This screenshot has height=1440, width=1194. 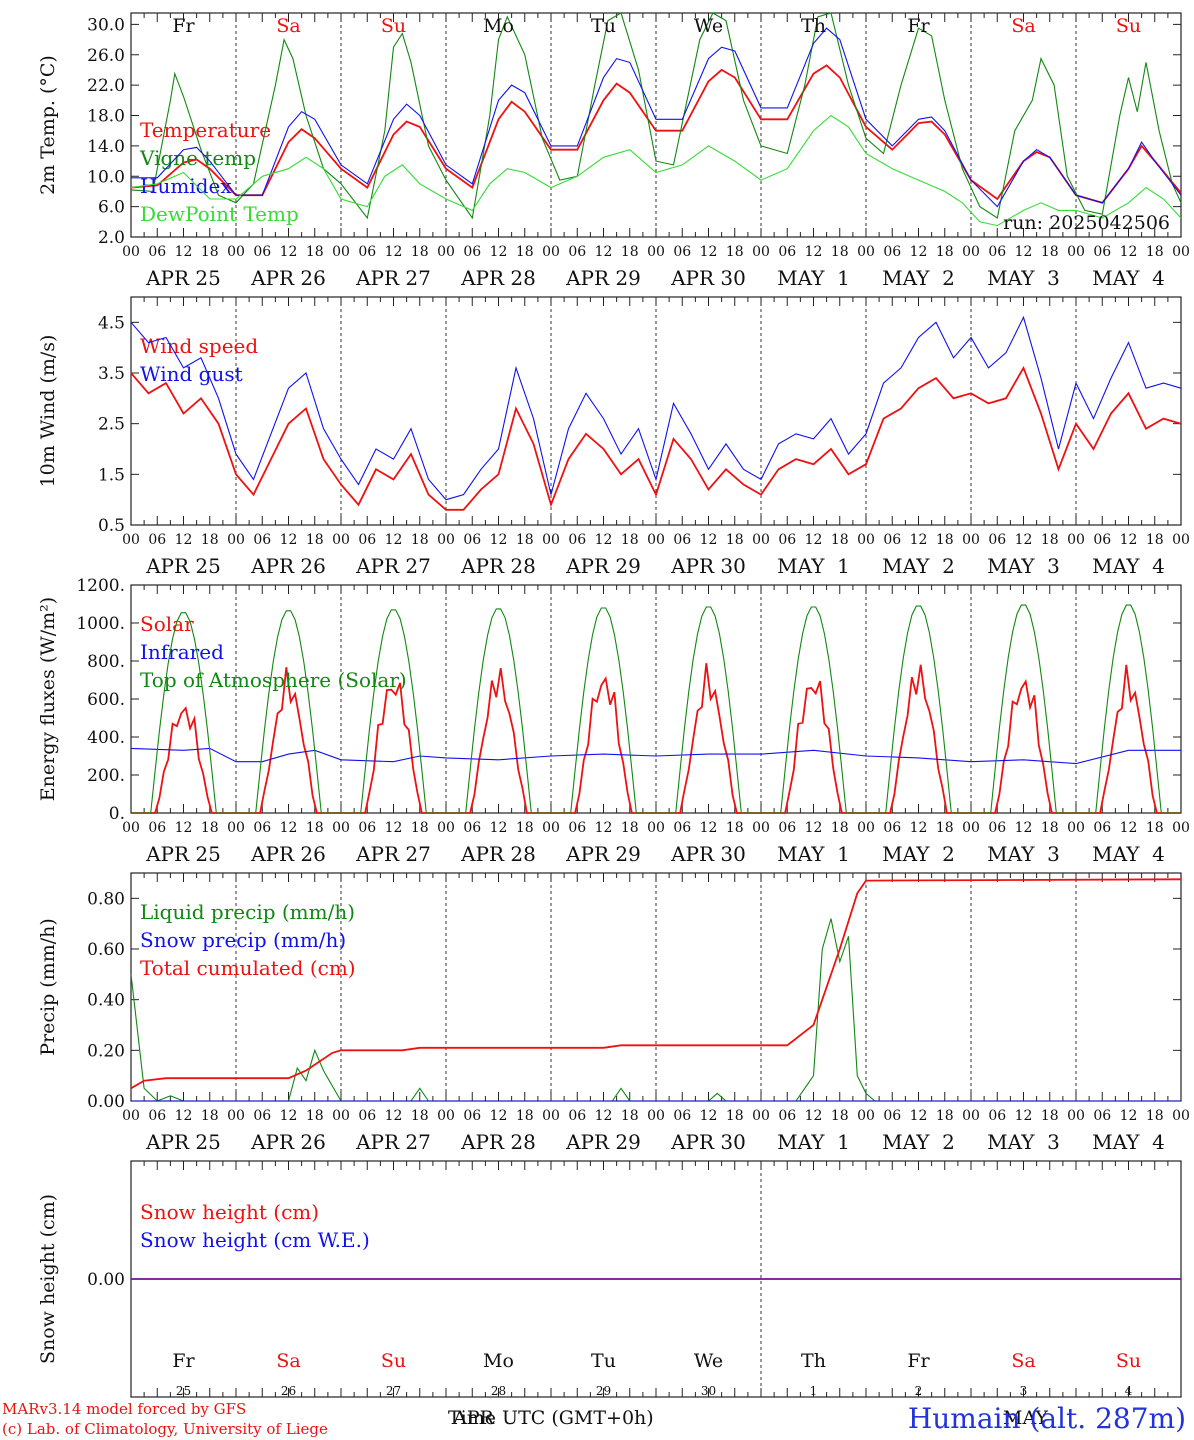 What do you see at coordinates (708, 1361) in the screenshot?
I see `weekday-label: We` at bounding box center [708, 1361].